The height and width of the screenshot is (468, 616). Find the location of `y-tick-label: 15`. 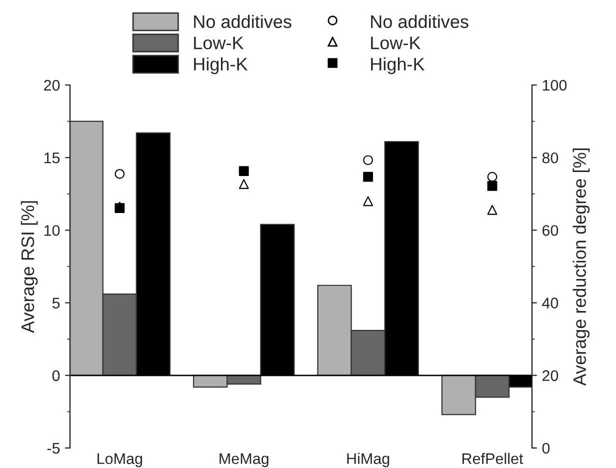

y-tick-label: 15 is located at coordinates (52, 158).